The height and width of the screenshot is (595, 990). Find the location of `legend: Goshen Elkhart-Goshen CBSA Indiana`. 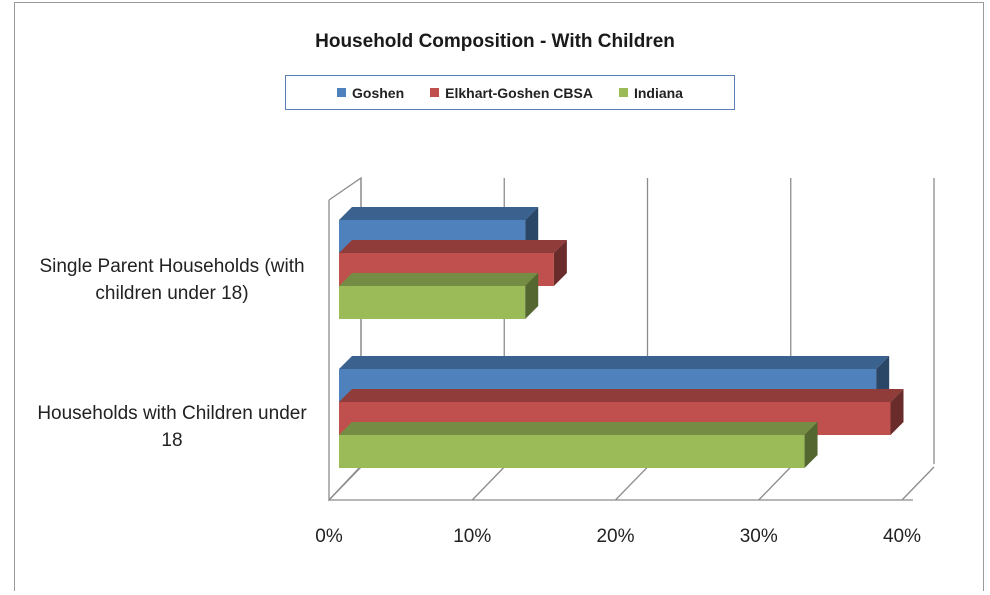

legend: Goshen Elkhart-Goshen CBSA Indiana is located at coordinates (510, 92).